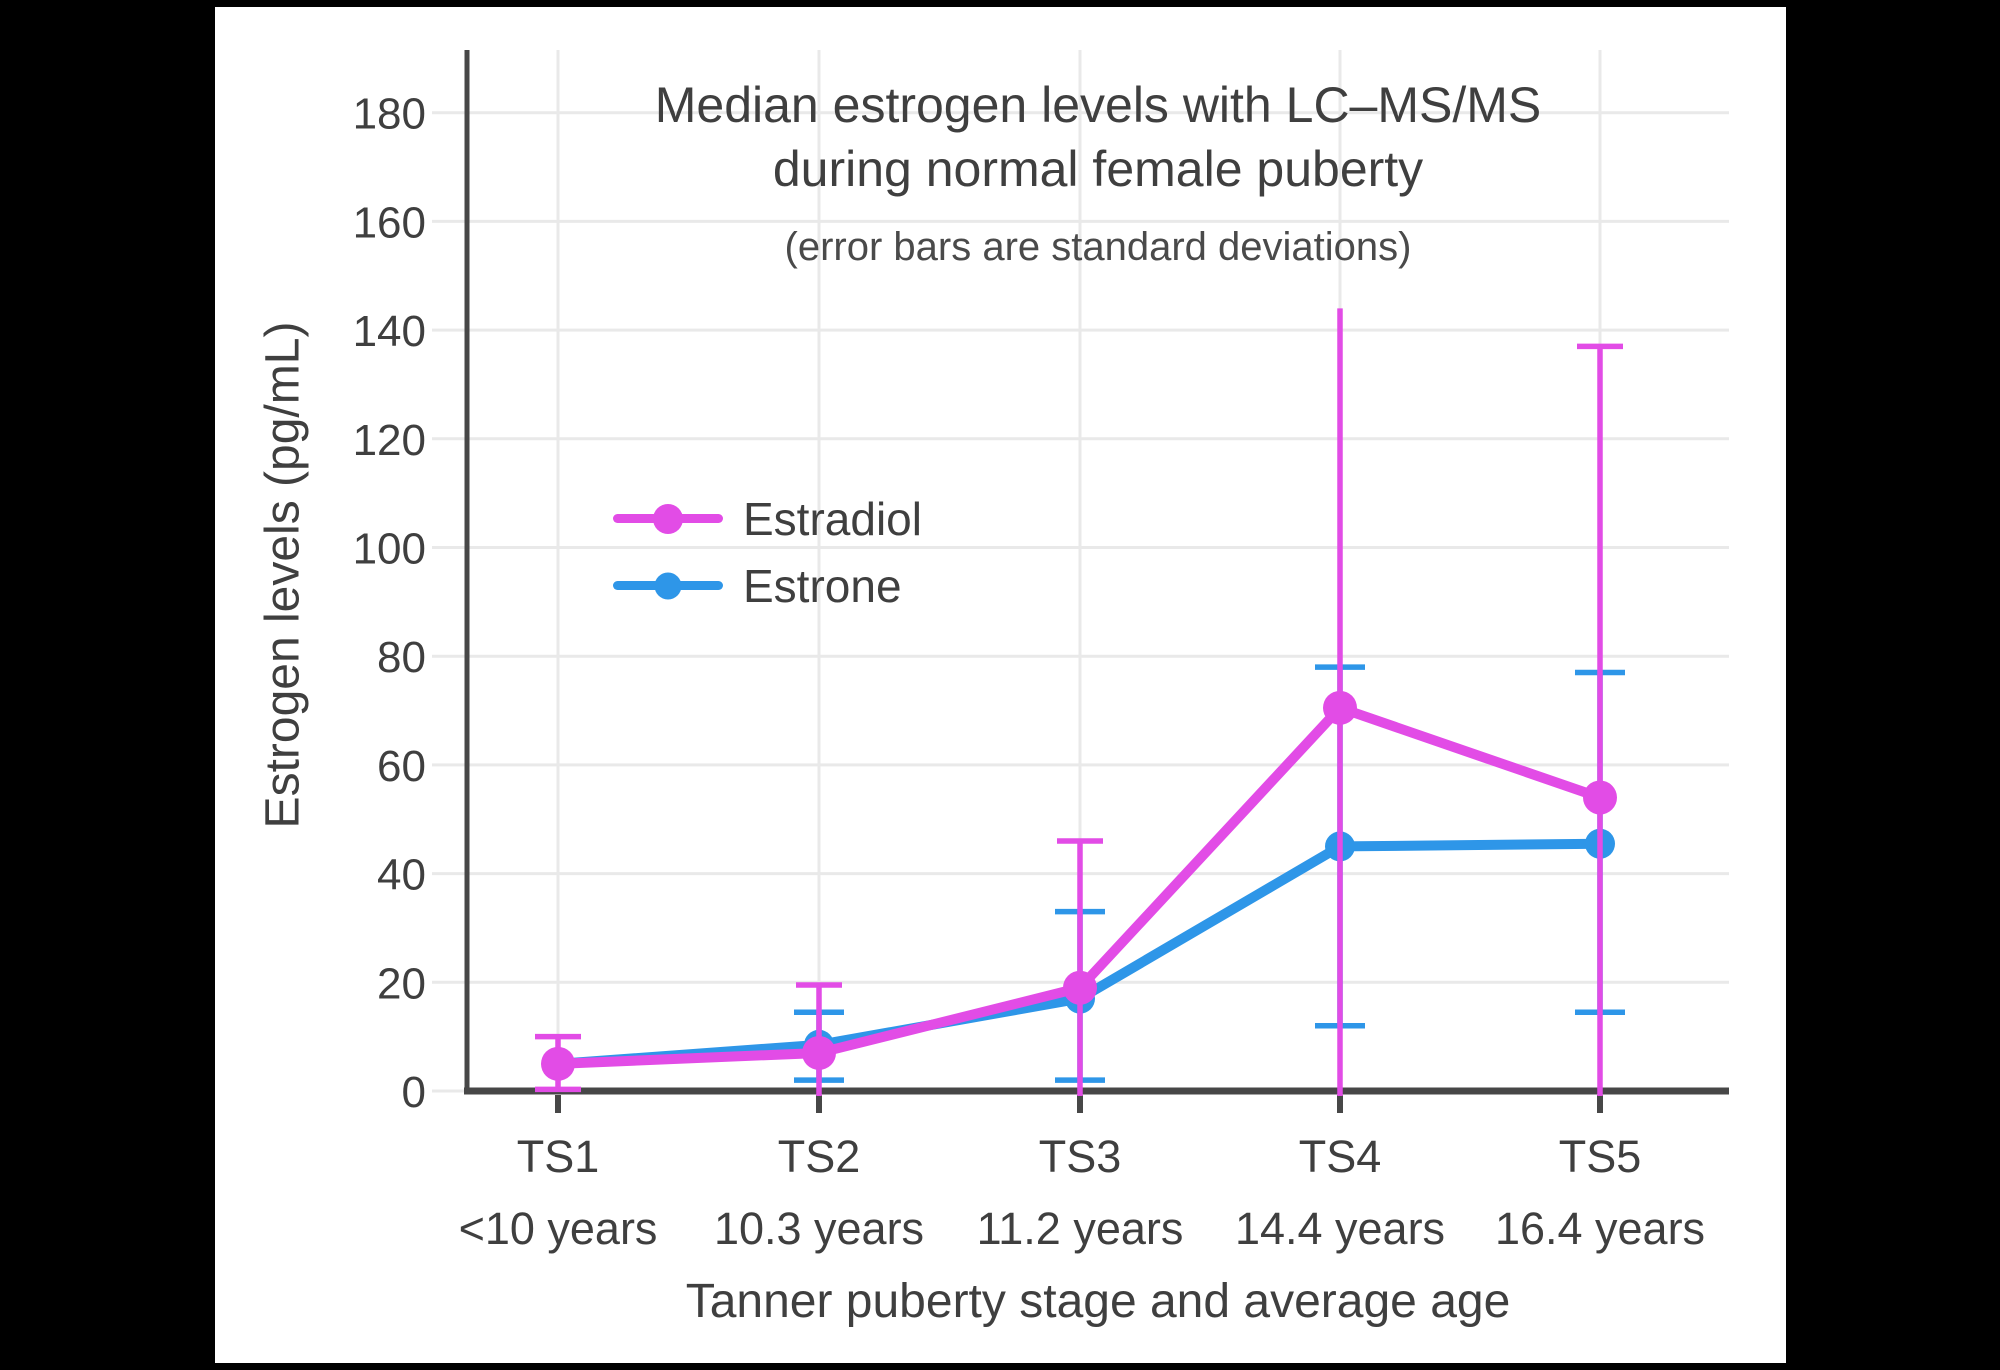  I want to click on x-age-label: <10 years, so click(558, 1228).